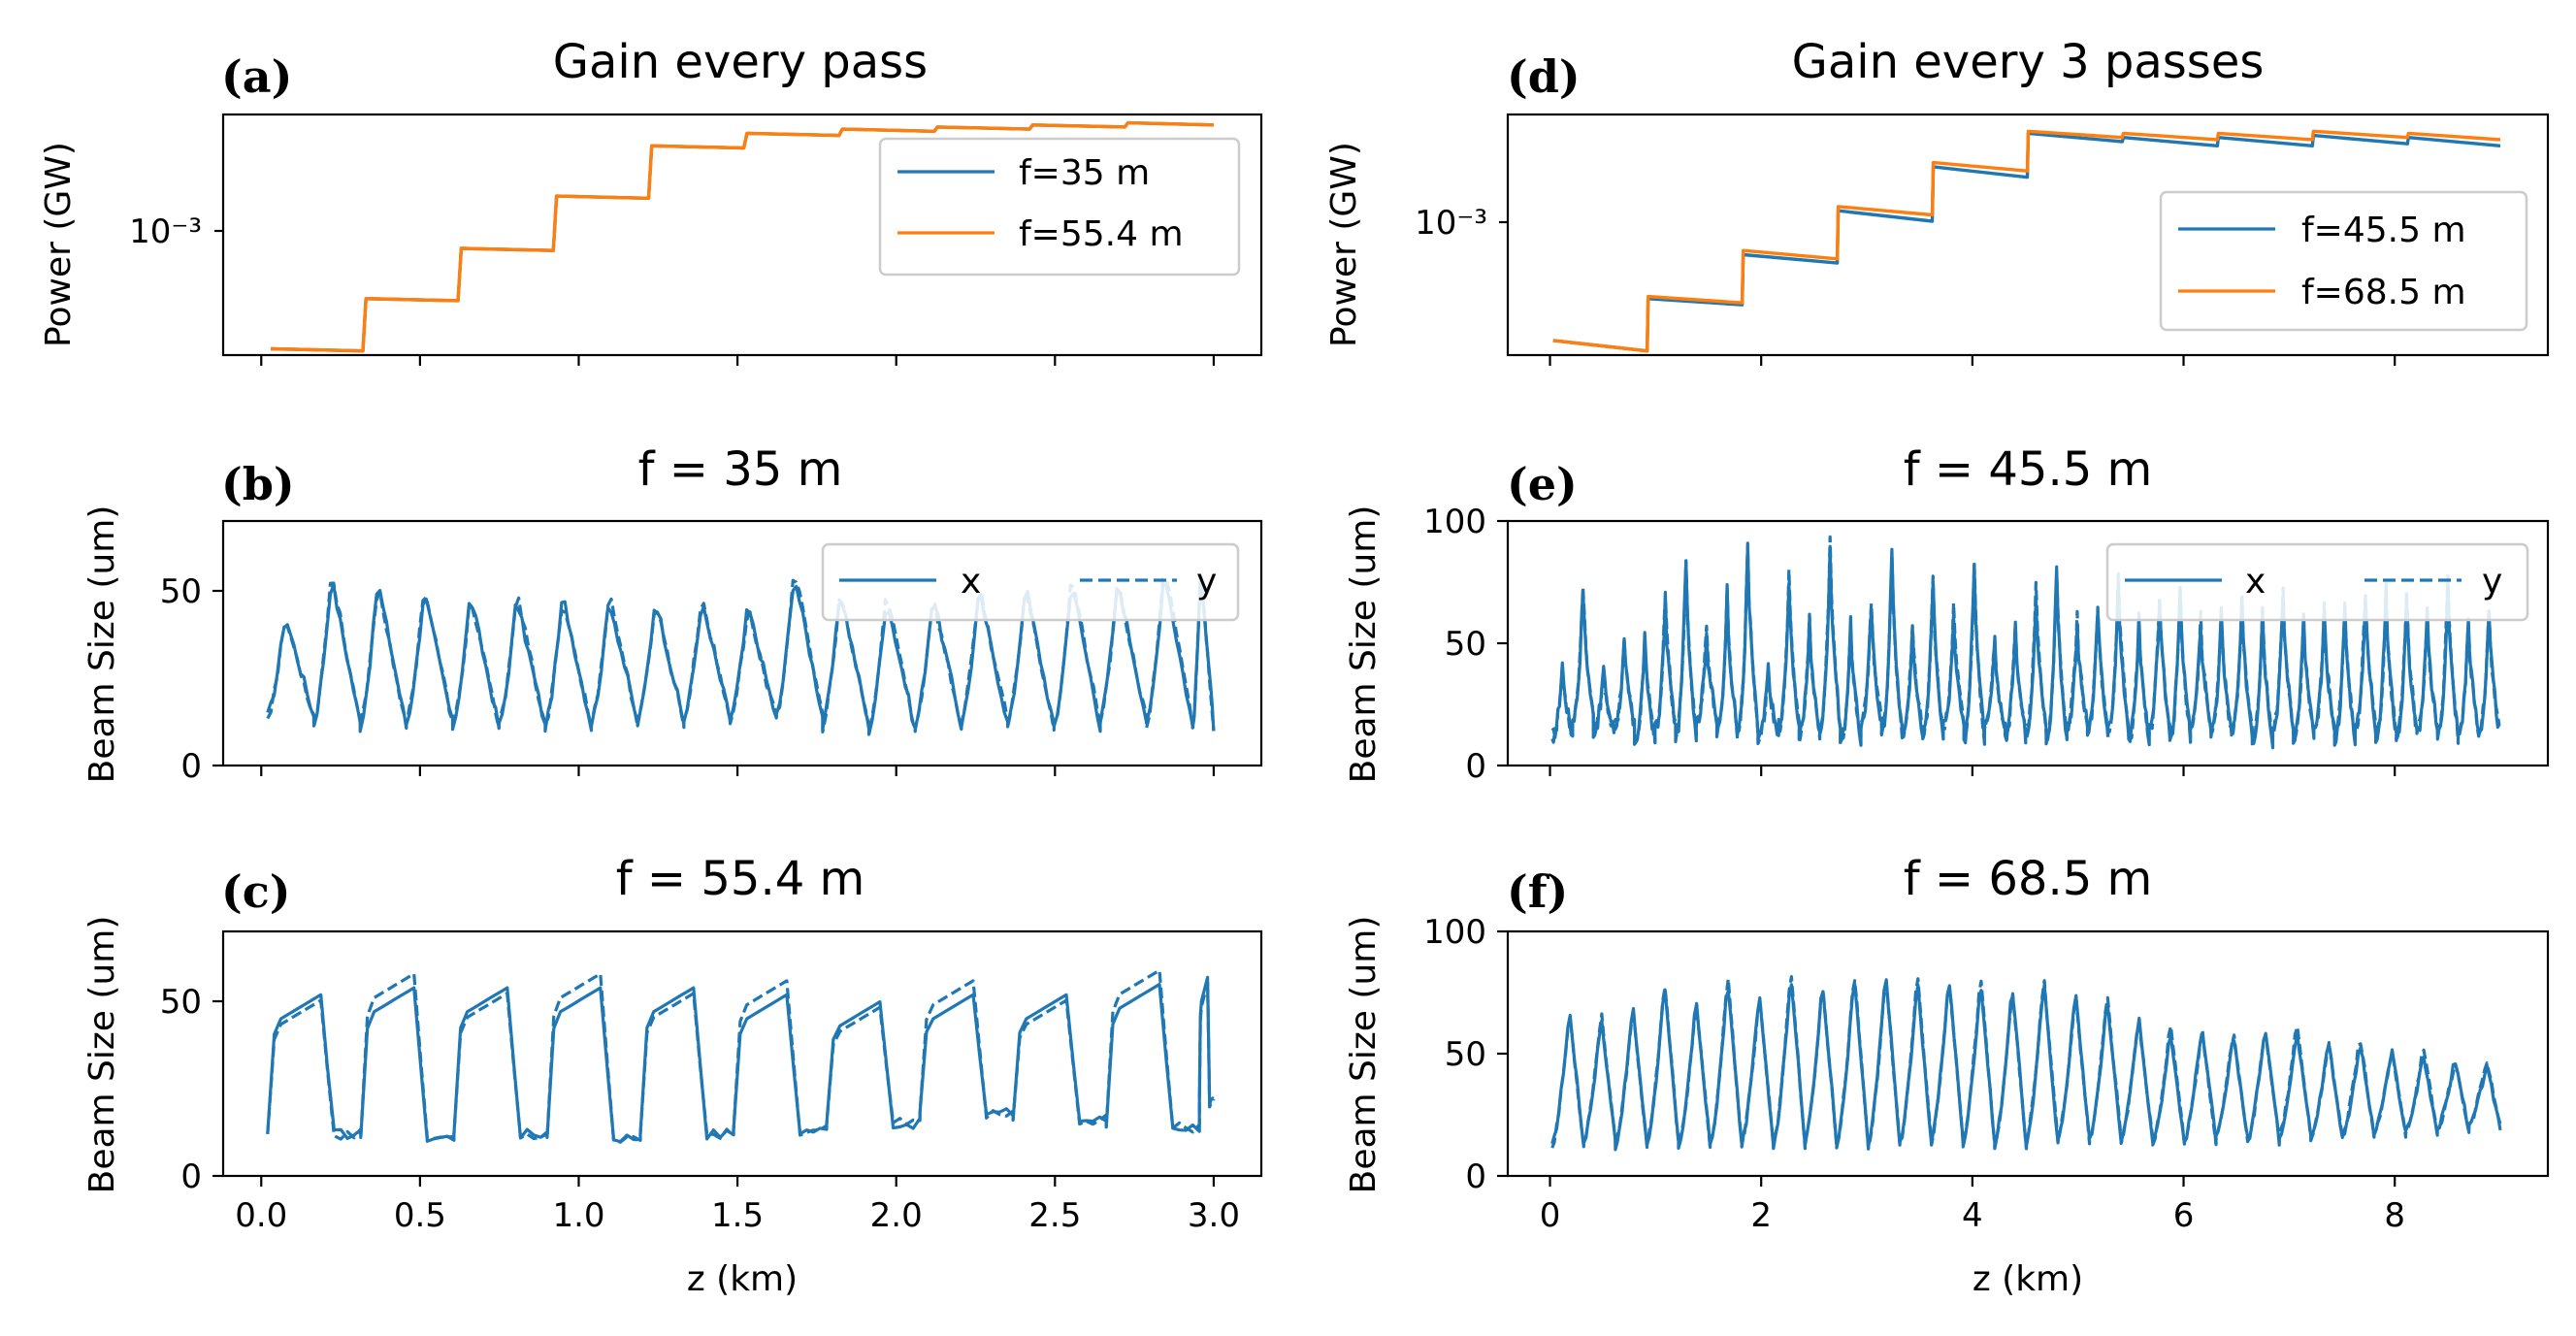  Describe the element at coordinates (191, 1176) in the screenshot. I see `panel-c-ytick-label: 0` at that location.